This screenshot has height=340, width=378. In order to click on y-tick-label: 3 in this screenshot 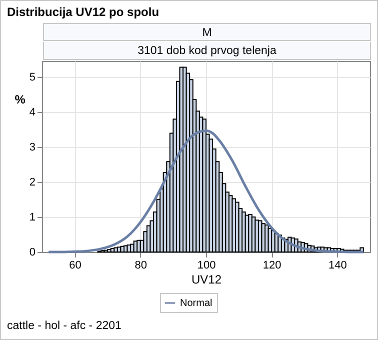, I will do `click(32, 147)`.